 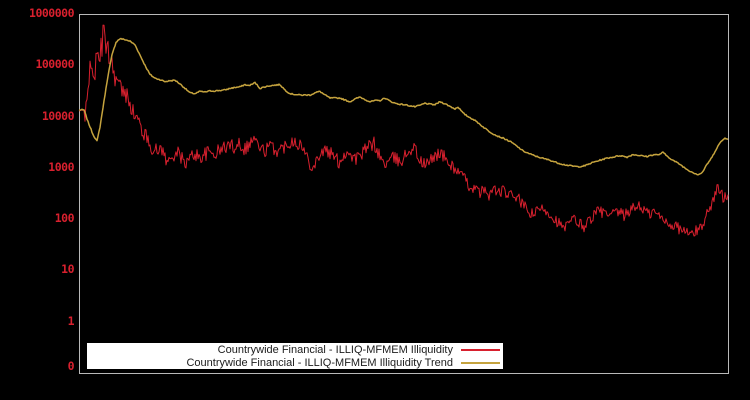 I want to click on y-axis-tick-label: 1000, so click(x=61, y=166).